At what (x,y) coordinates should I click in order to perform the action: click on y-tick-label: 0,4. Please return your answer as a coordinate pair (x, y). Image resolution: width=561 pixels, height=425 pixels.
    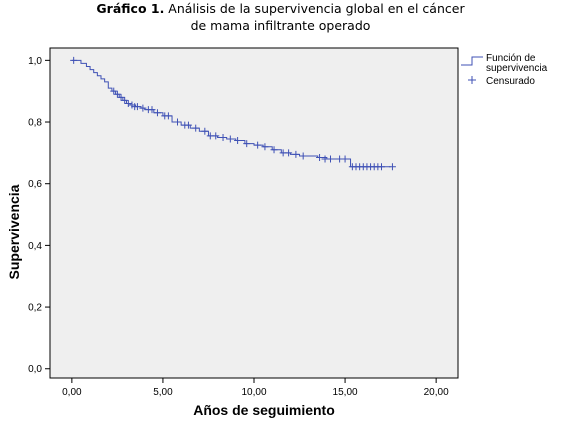
    Looking at the image, I should click on (35, 246).